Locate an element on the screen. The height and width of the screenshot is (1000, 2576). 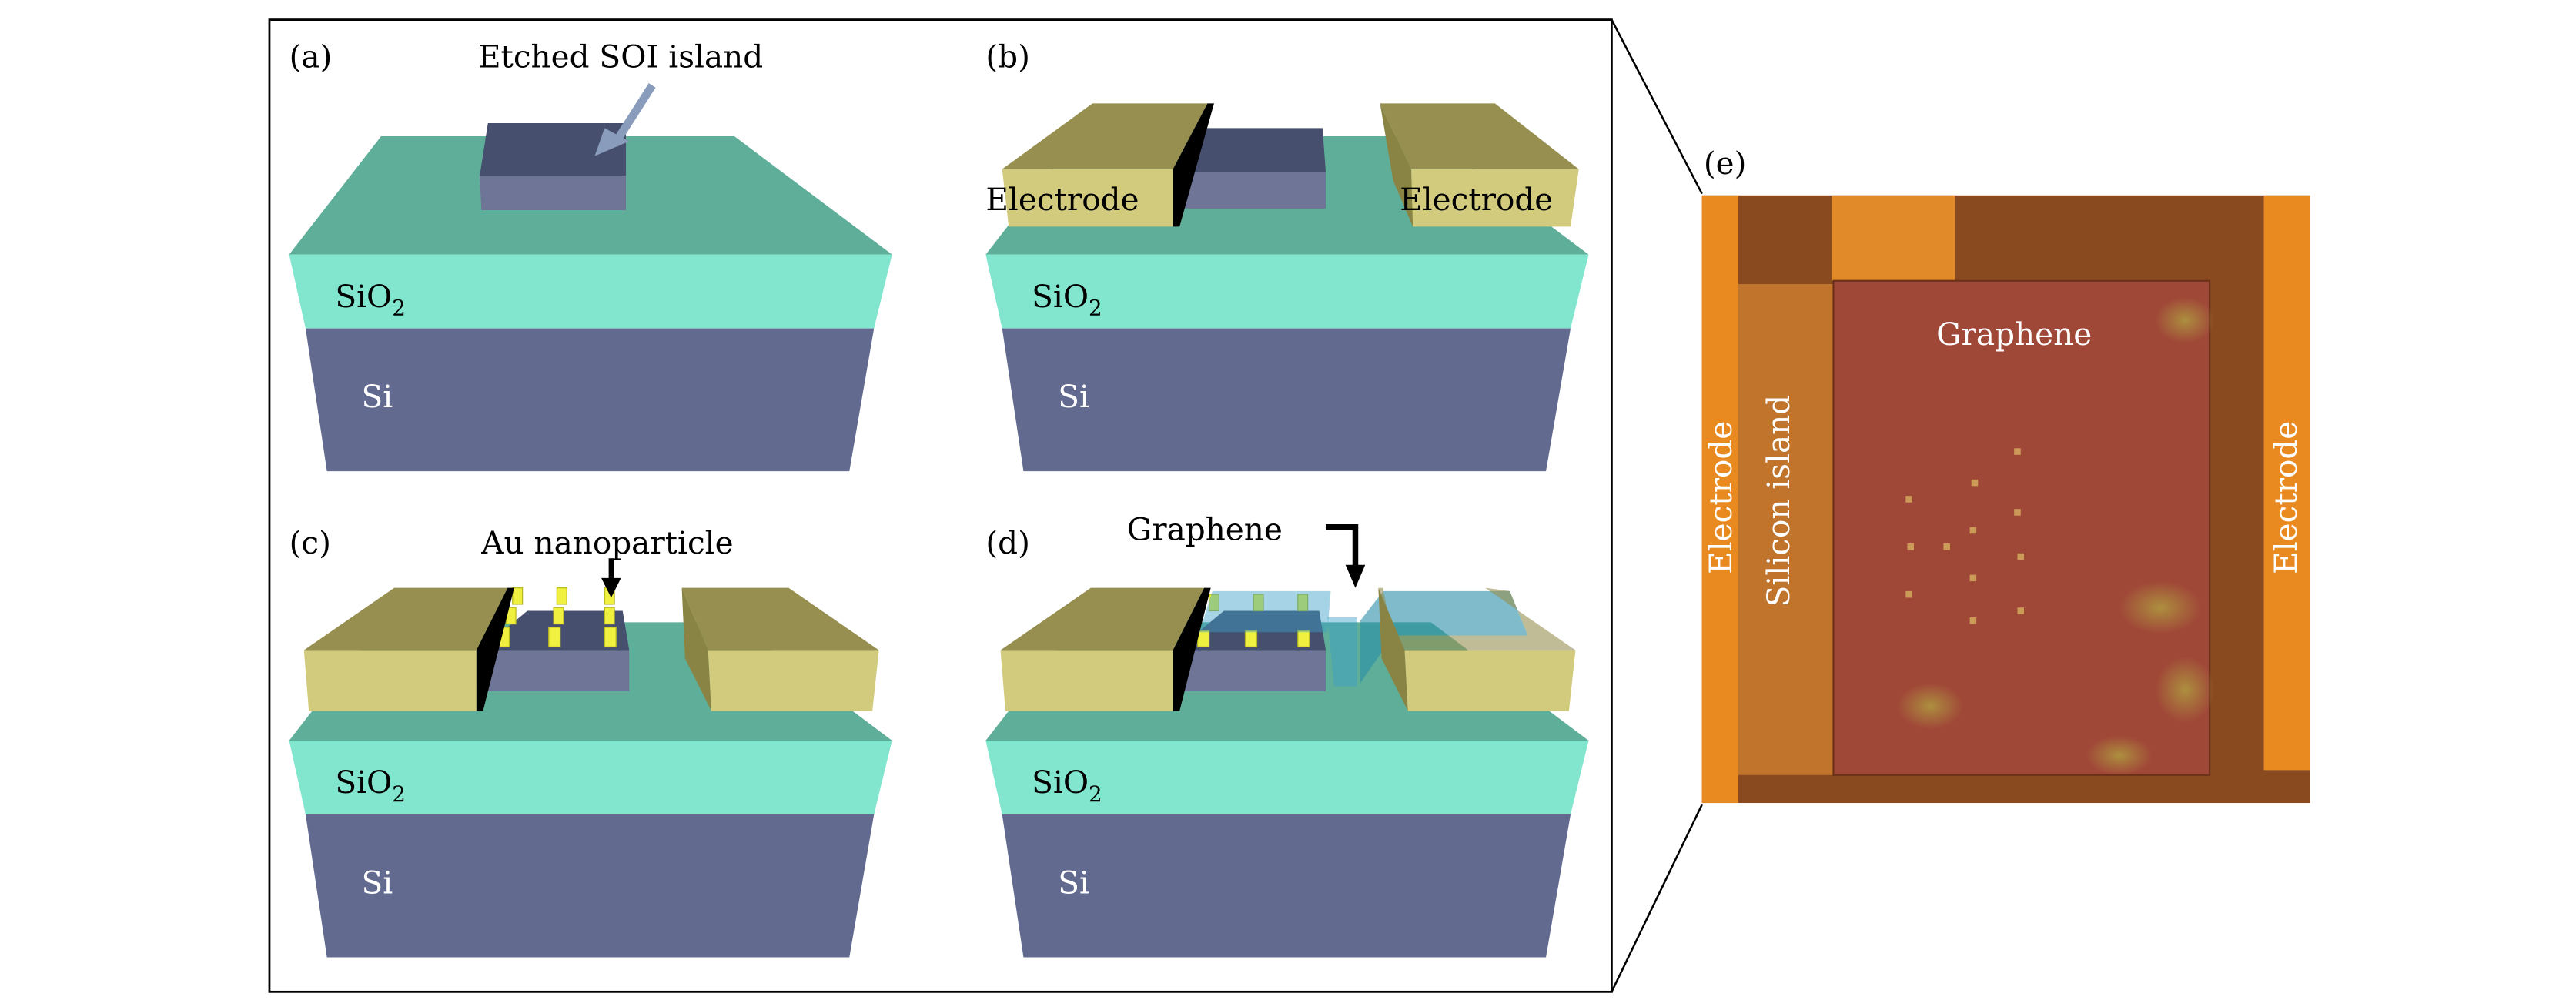
photo-silicon-island is located at coordinates (1788, 529).